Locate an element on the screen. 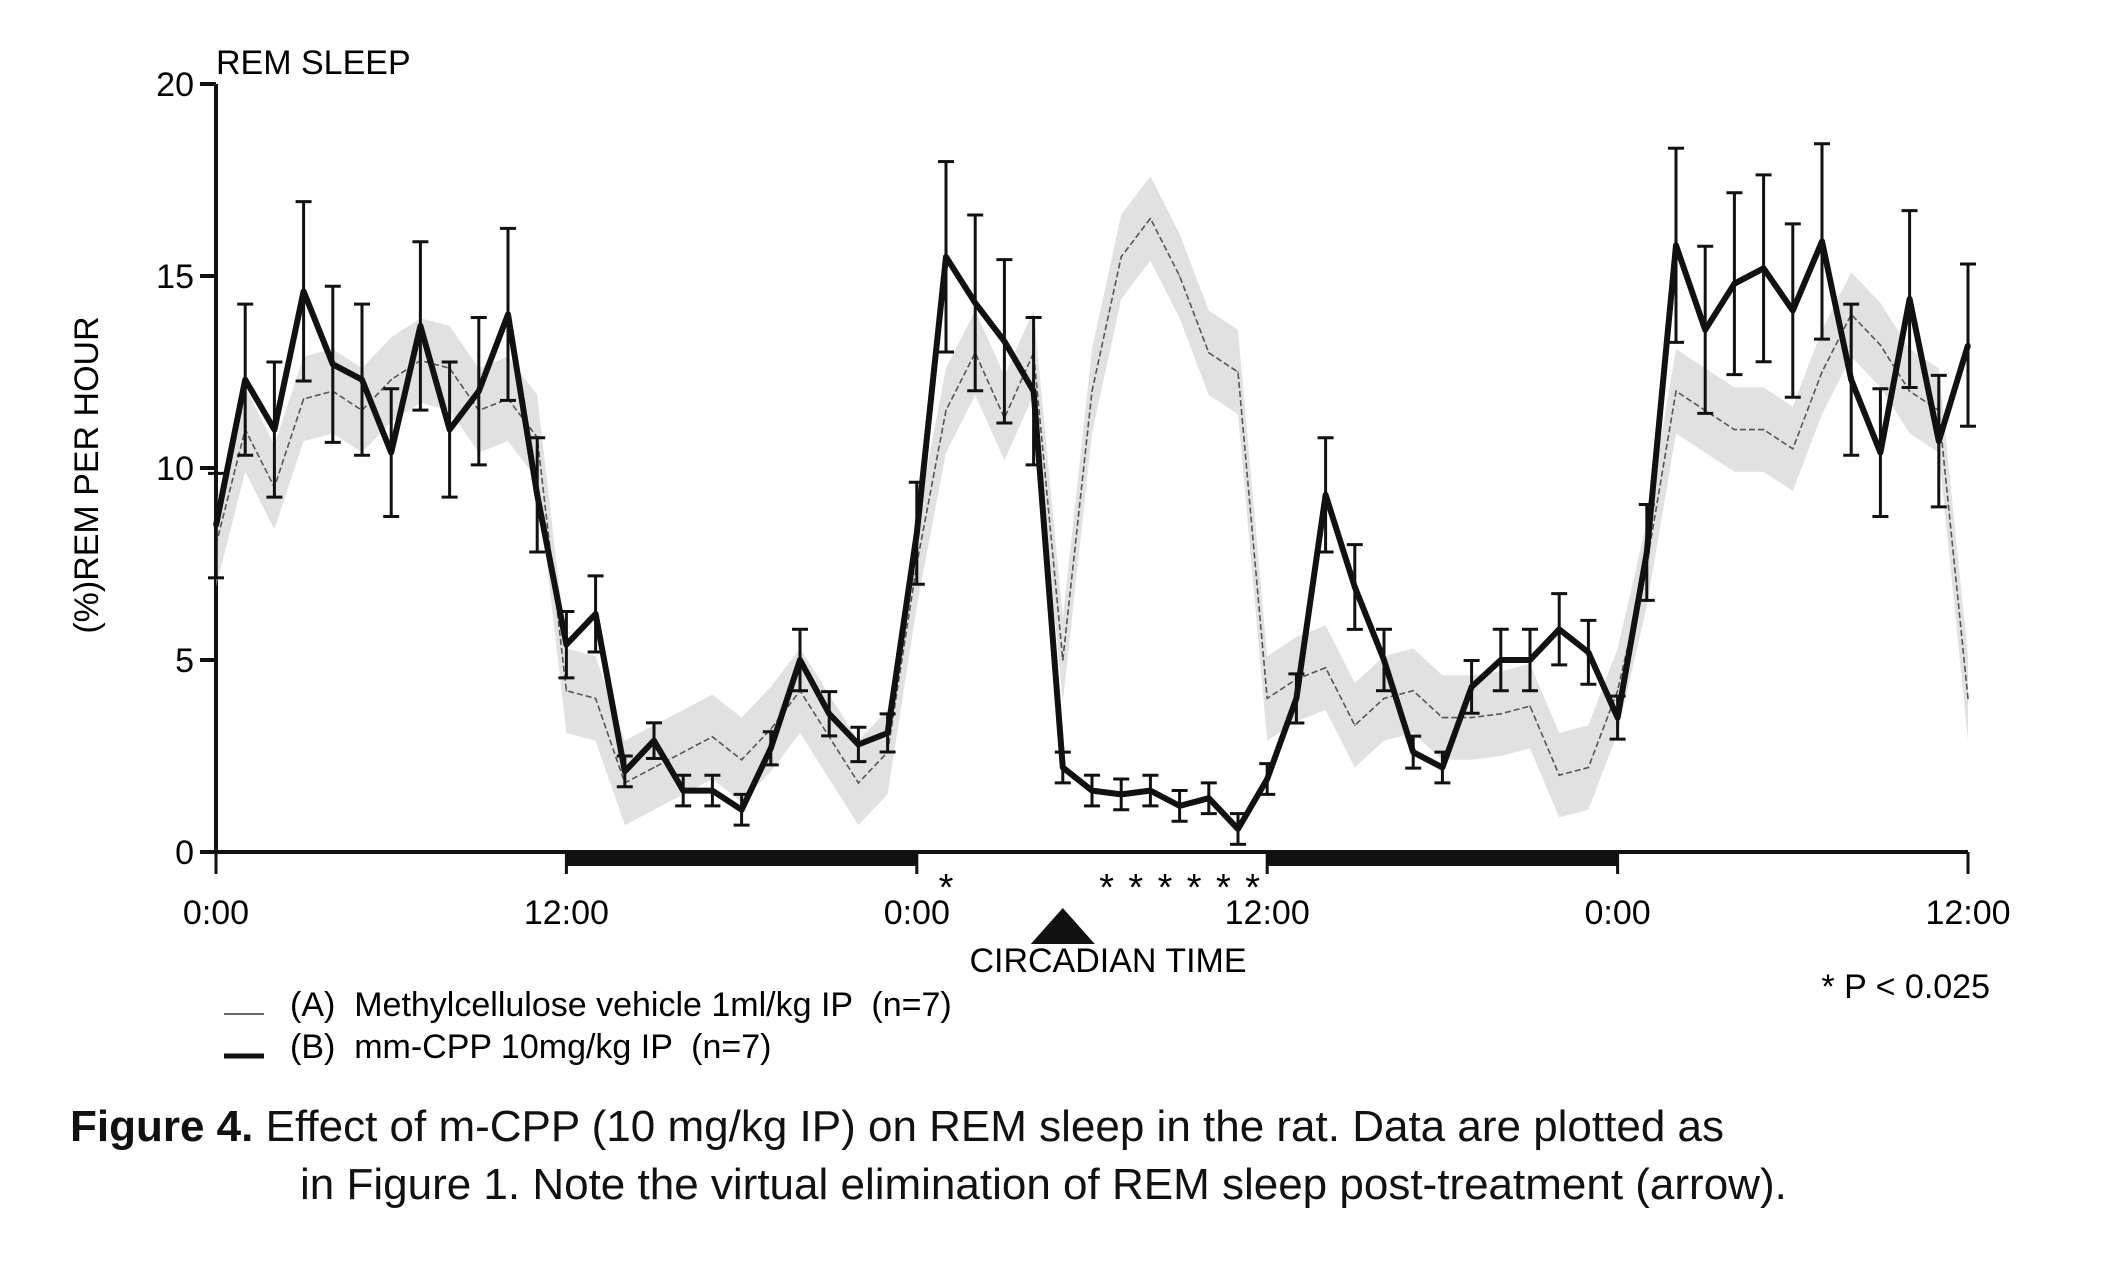 This screenshot has height=1280, width=2104. x-axis-label: CIRCADIAN TIME is located at coordinates (1107, 961).